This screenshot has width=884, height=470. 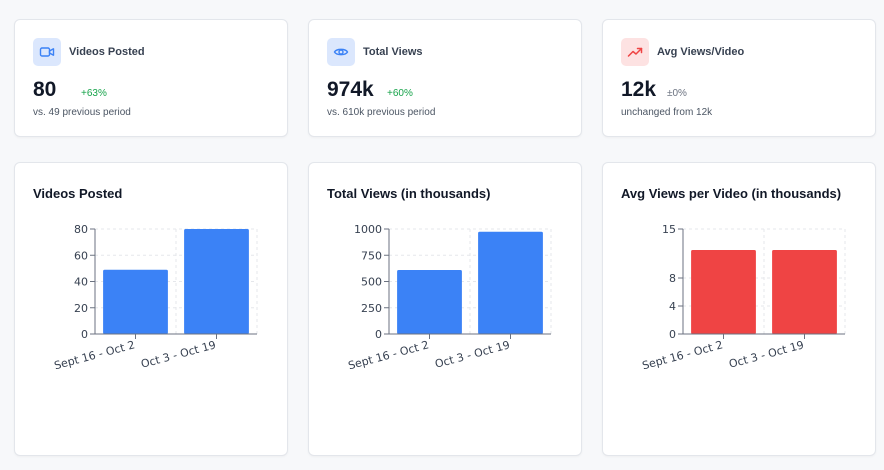 What do you see at coordinates (81, 229) in the screenshot?
I see `y-tick-label: 80` at bounding box center [81, 229].